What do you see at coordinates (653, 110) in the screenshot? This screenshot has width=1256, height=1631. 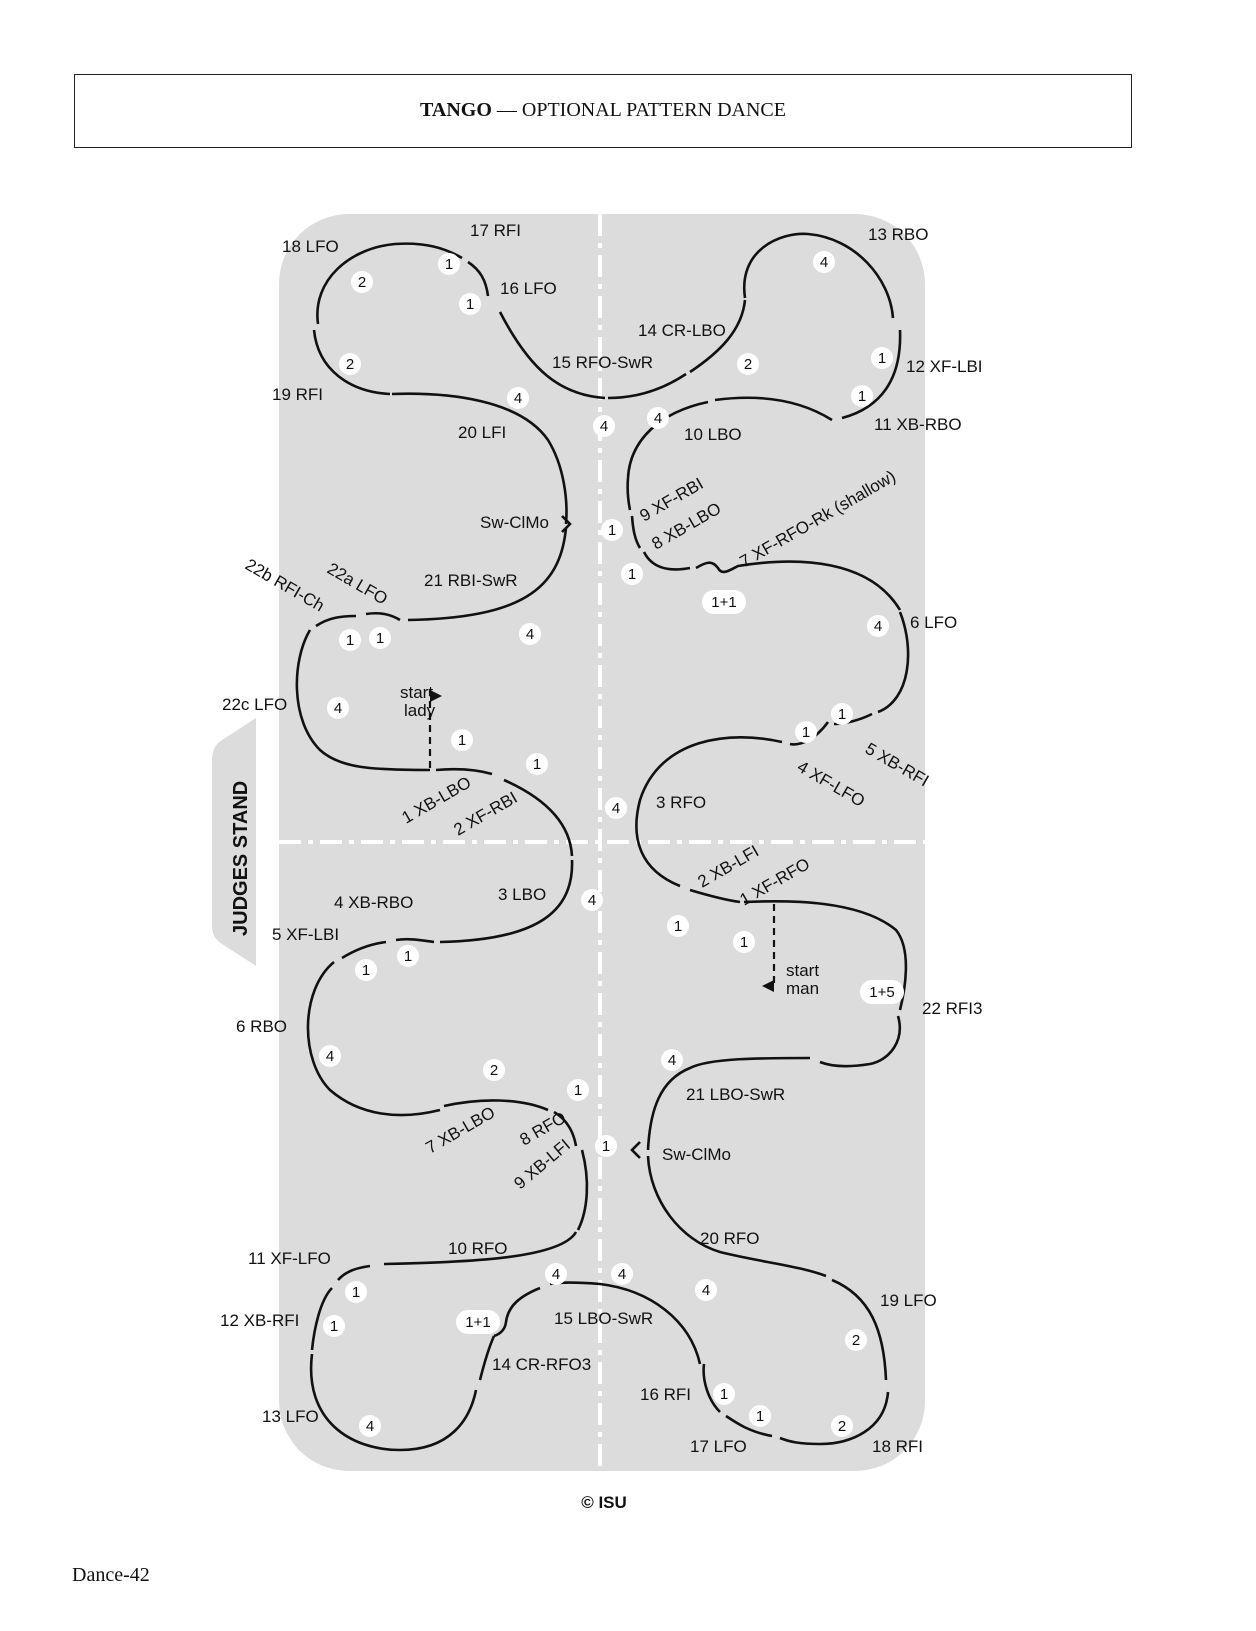 I see `dance-subtitle: OPTIONAL PATTERN DANCE` at bounding box center [653, 110].